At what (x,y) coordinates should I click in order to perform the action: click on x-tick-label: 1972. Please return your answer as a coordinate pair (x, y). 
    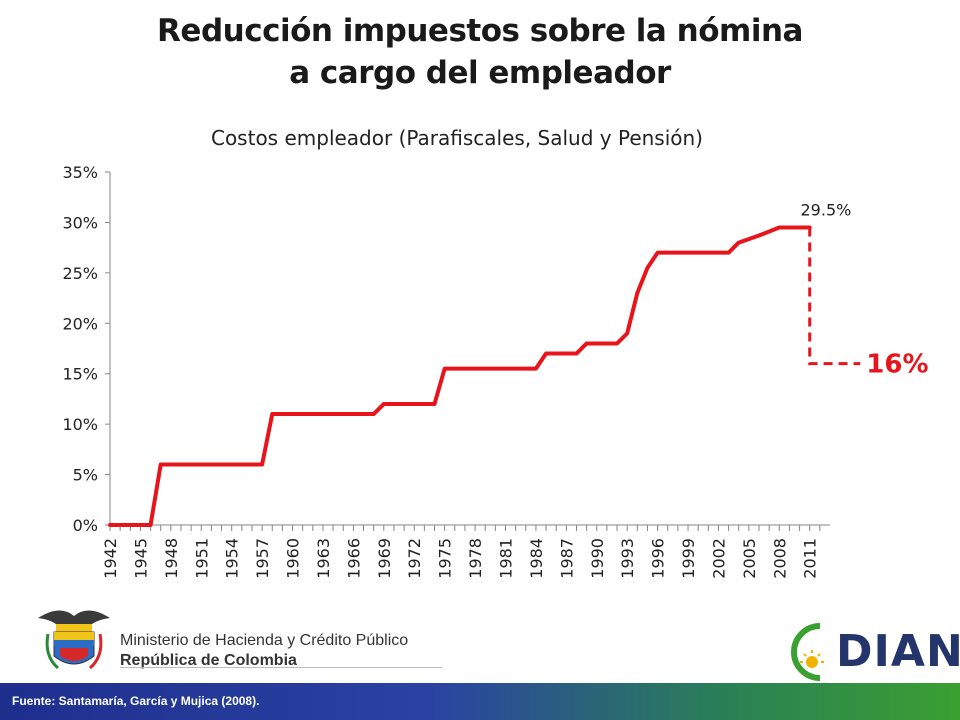
    Looking at the image, I should click on (414, 558).